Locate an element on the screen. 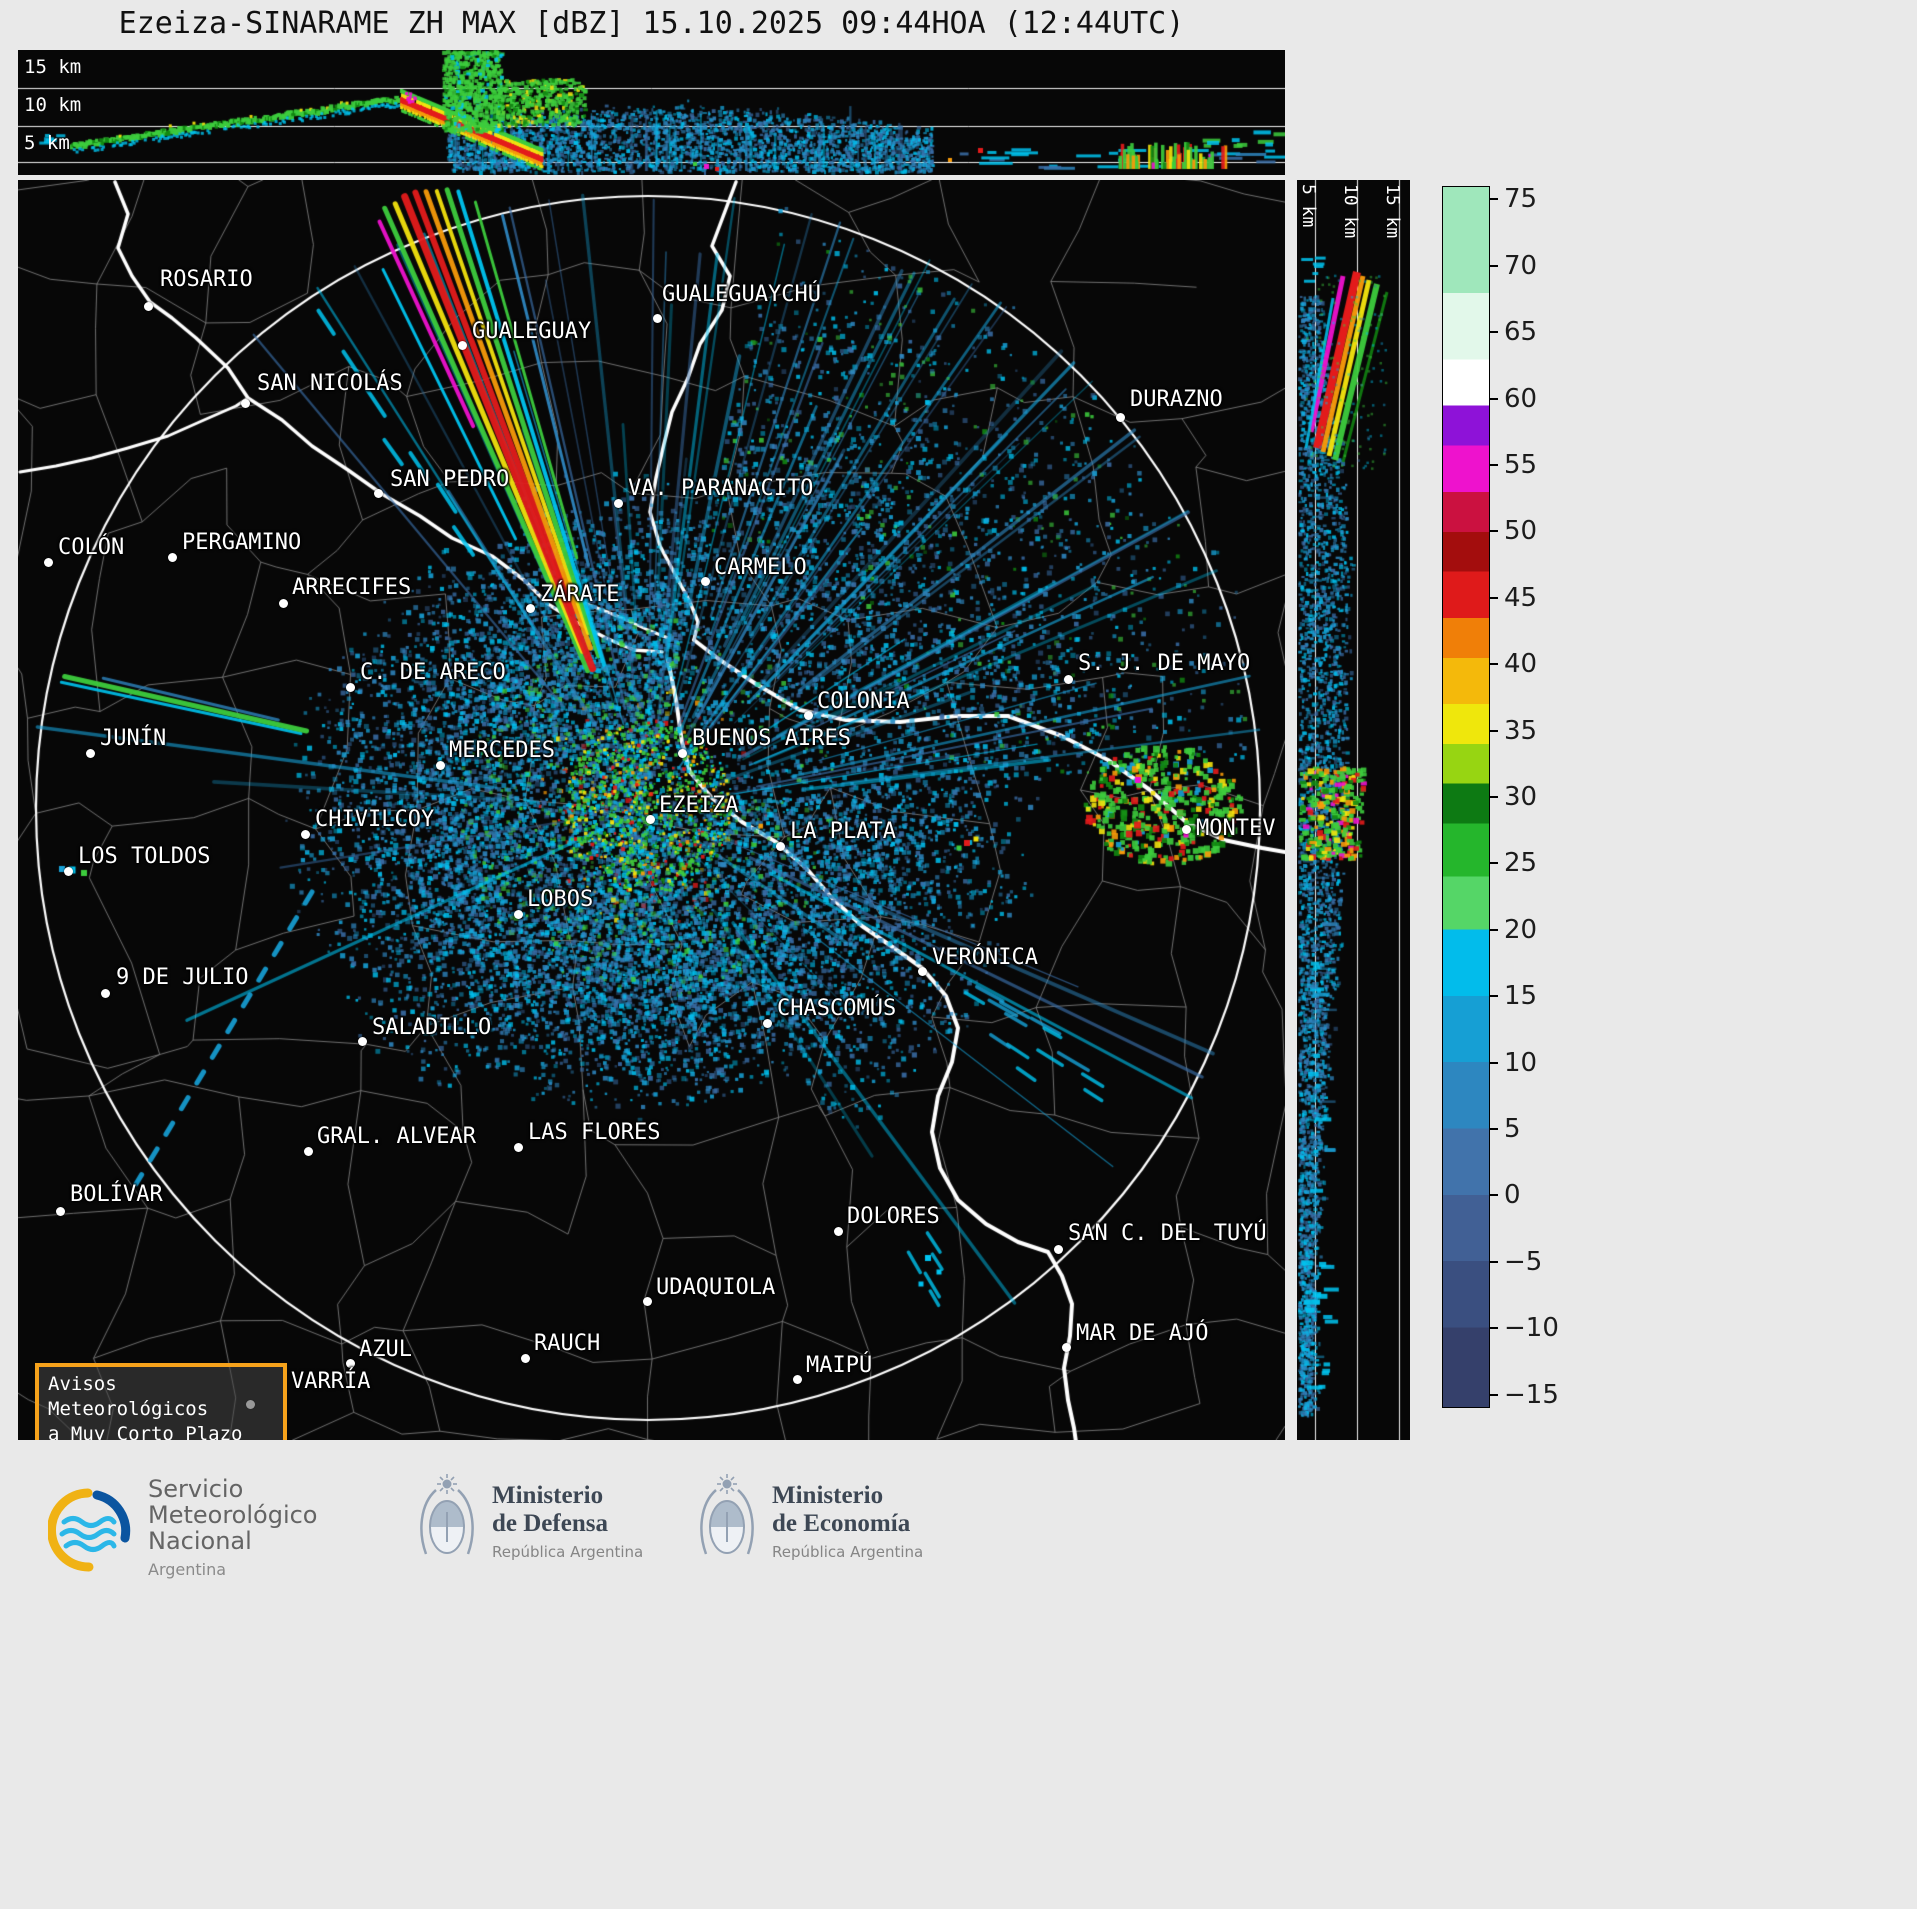 The width and height of the screenshot is (1917, 1909). city-label: LOS TOLDOS is located at coordinates (144, 856).